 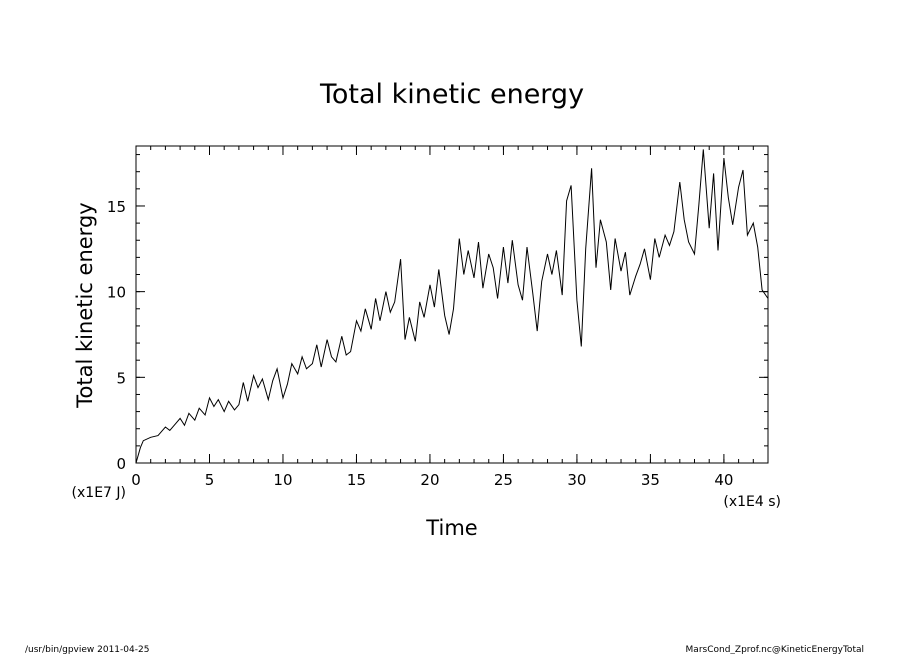 What do you see at coordinates (723, 480) in the screenshot?
I see `x-tick-label: 40` at bounding box center [723, 480].